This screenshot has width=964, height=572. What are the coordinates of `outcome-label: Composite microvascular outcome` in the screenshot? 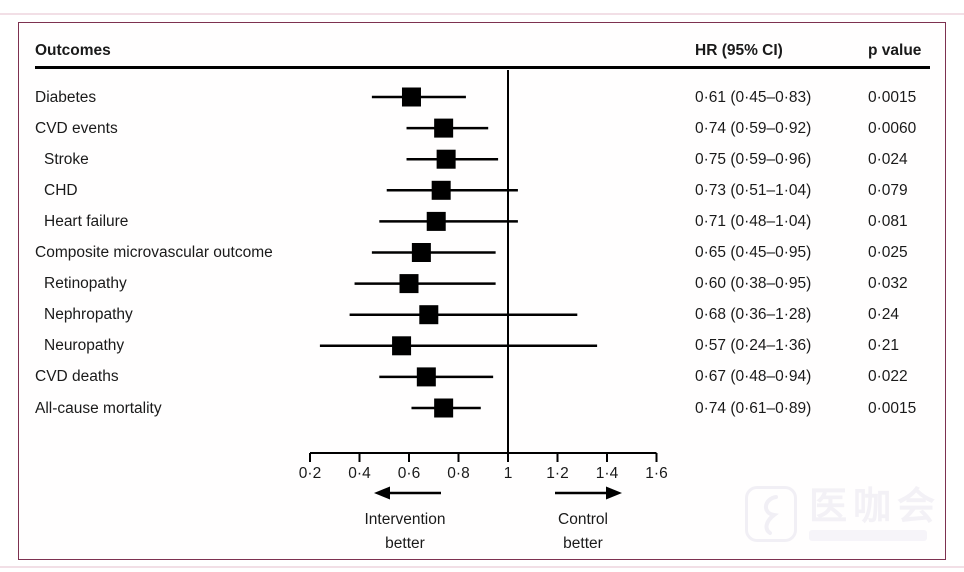 It's located at (154, 252).